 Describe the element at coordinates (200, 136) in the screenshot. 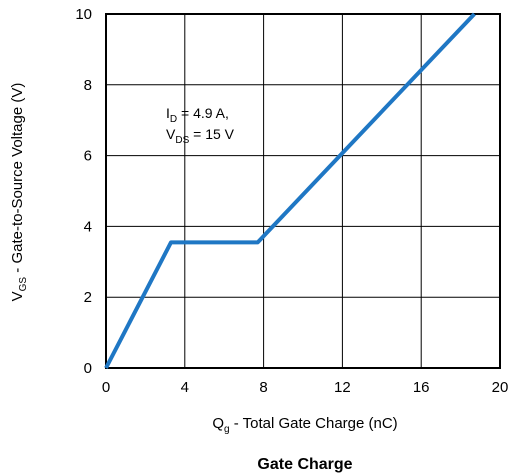

I see `annotation-voltage: VDS = 15 V` at that location.